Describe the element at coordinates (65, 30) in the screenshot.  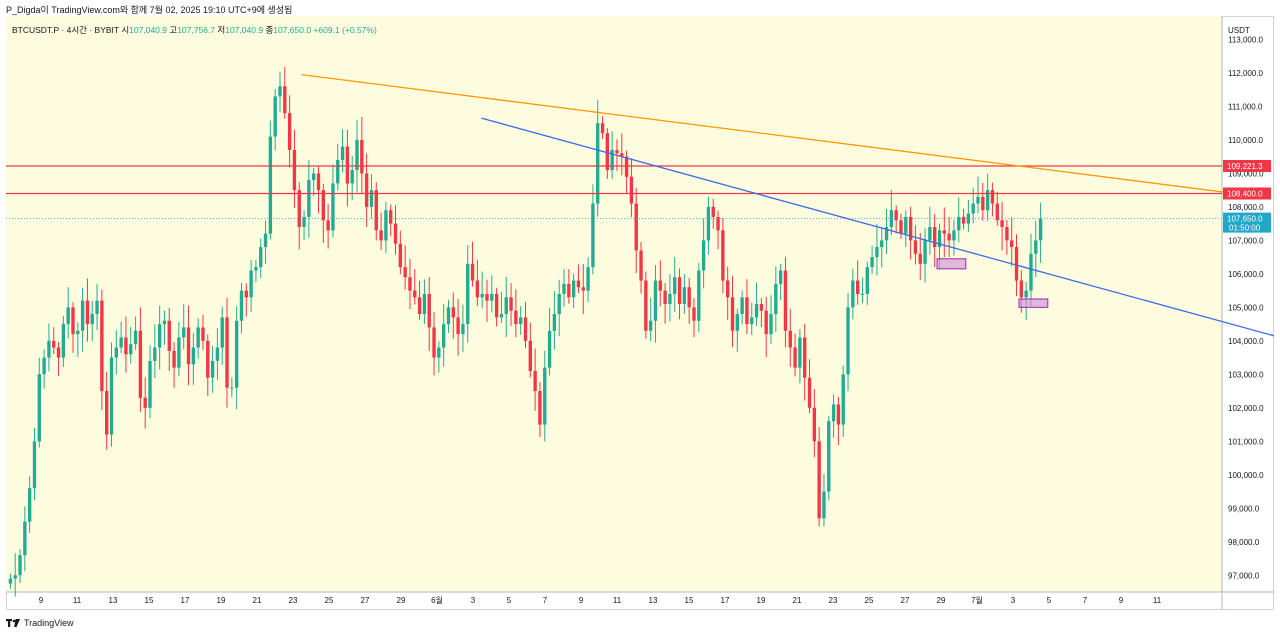
I see `symbol-name: BTCUSDT.P · 4시간 · BYBIT` at that location.